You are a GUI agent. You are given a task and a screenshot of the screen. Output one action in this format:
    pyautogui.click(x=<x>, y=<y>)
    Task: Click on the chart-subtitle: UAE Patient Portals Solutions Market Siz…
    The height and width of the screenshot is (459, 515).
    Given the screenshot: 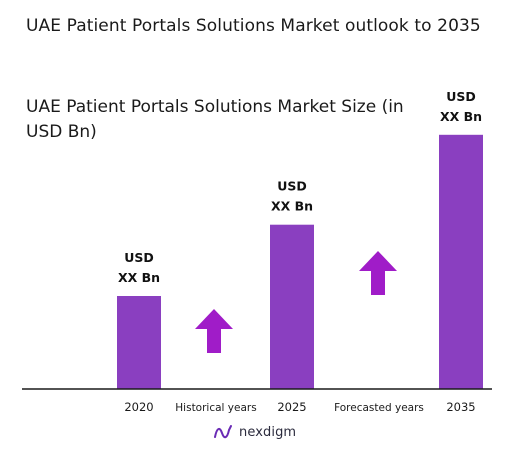 What is the action you would take?
    pyautogui.click(x=215, y=119)
    